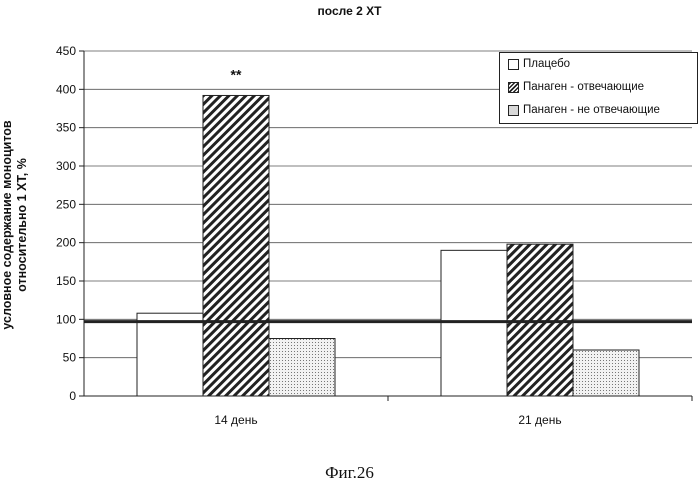  I want to click on legend-swatch-responders, so click(513, 87).